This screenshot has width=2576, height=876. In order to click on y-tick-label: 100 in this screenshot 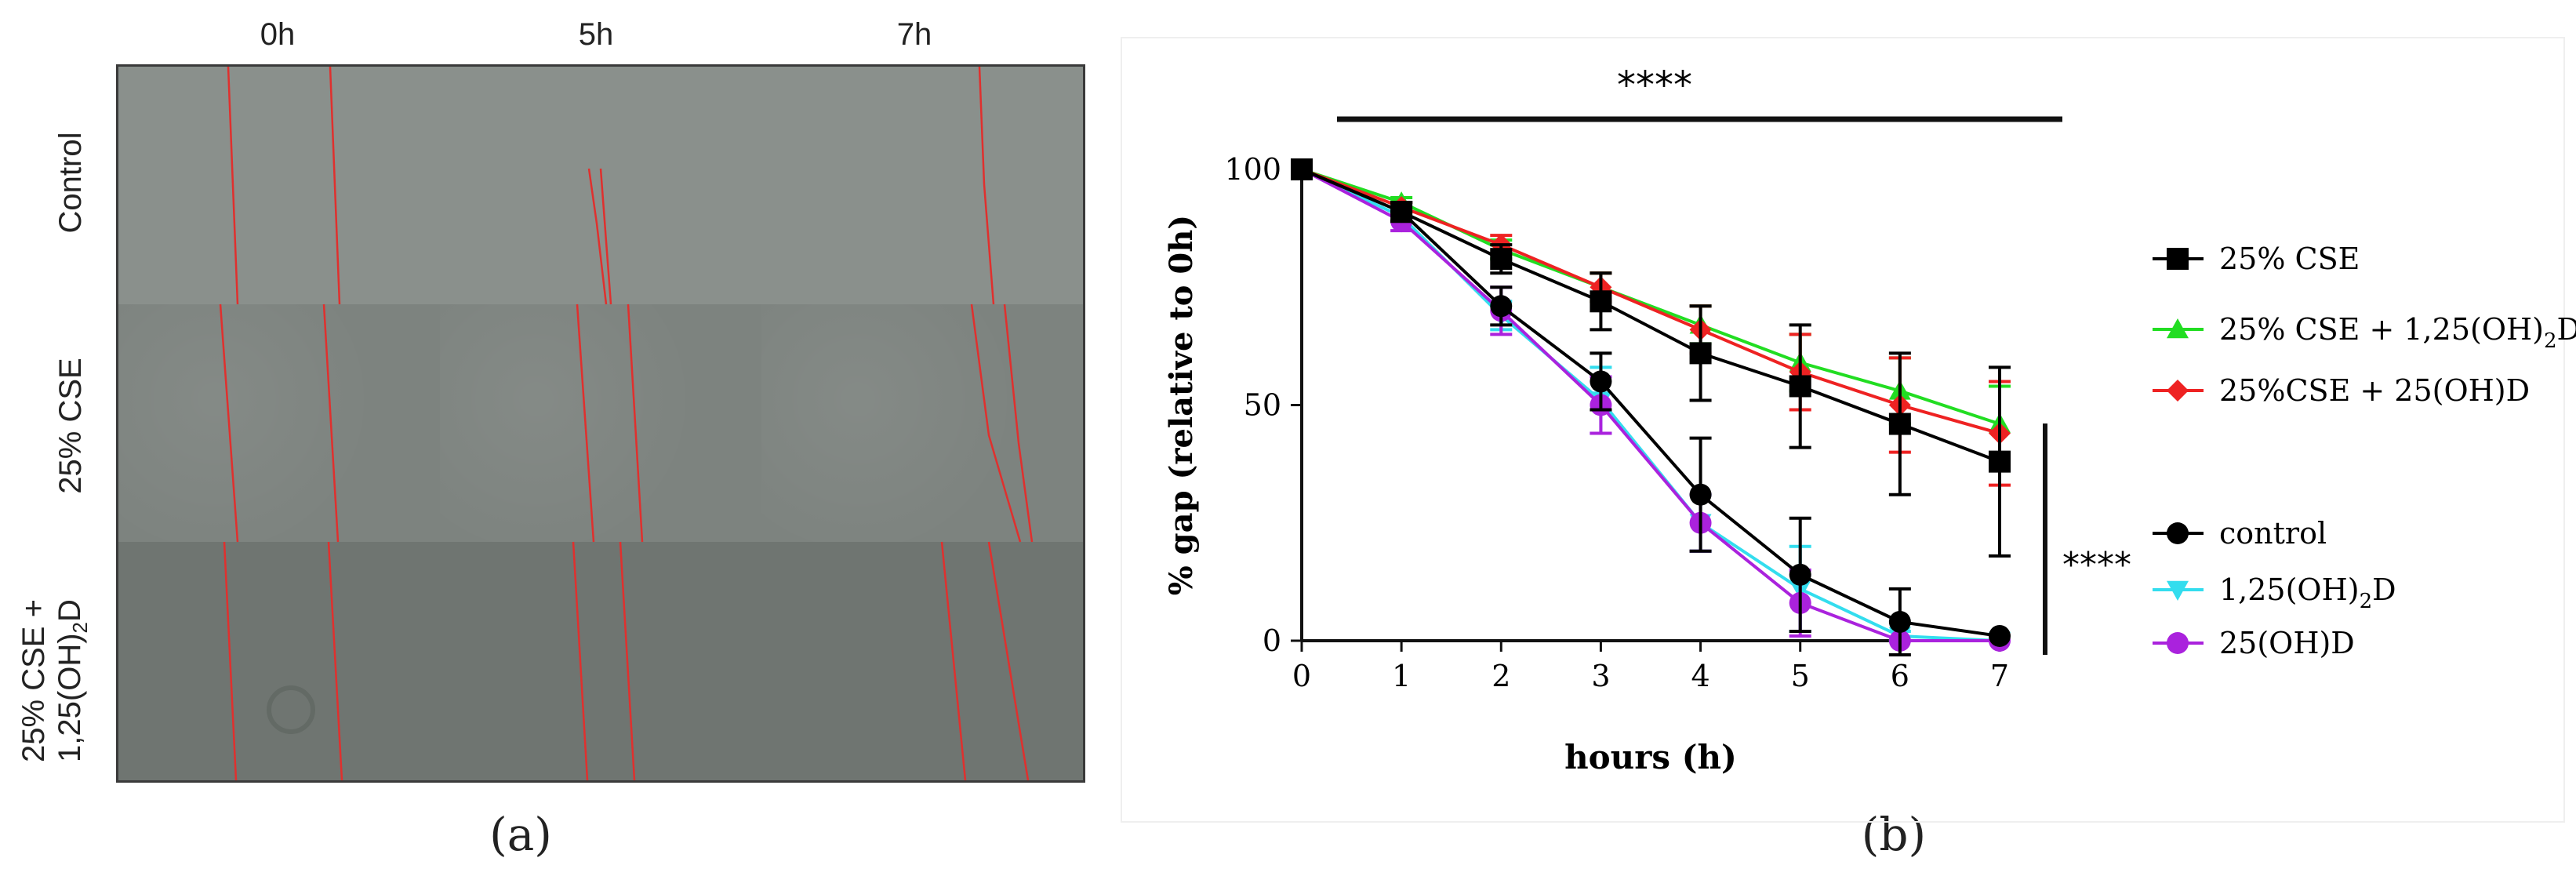, I will do `click(1252, 169)`.